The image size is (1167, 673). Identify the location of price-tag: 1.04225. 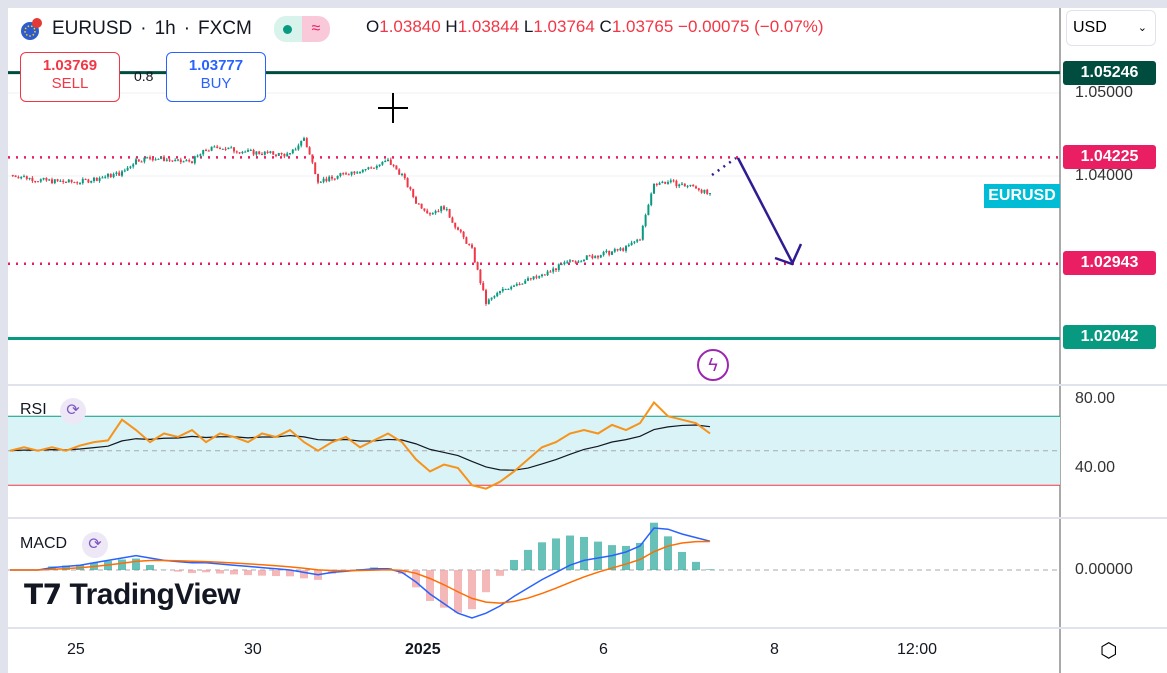
(1109, 157).